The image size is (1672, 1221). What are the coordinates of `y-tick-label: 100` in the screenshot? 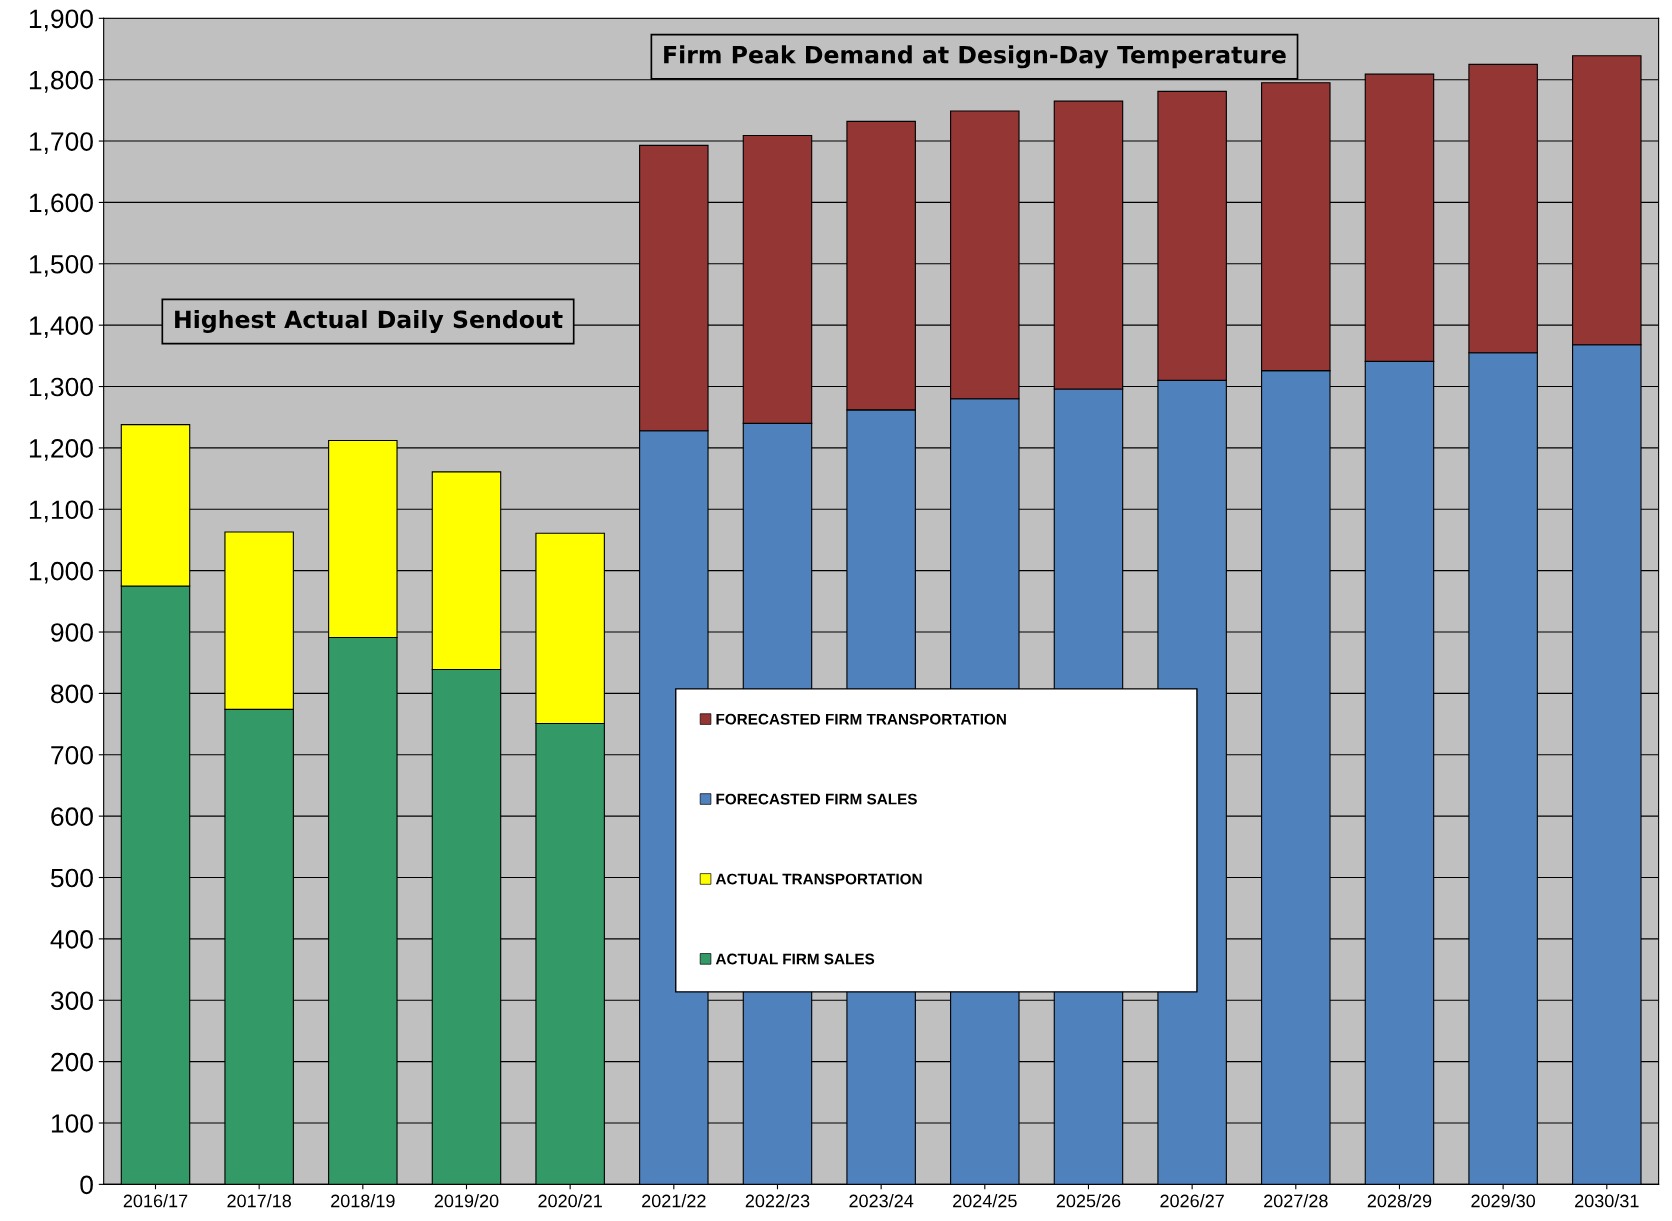 It's located at (72, 1123).